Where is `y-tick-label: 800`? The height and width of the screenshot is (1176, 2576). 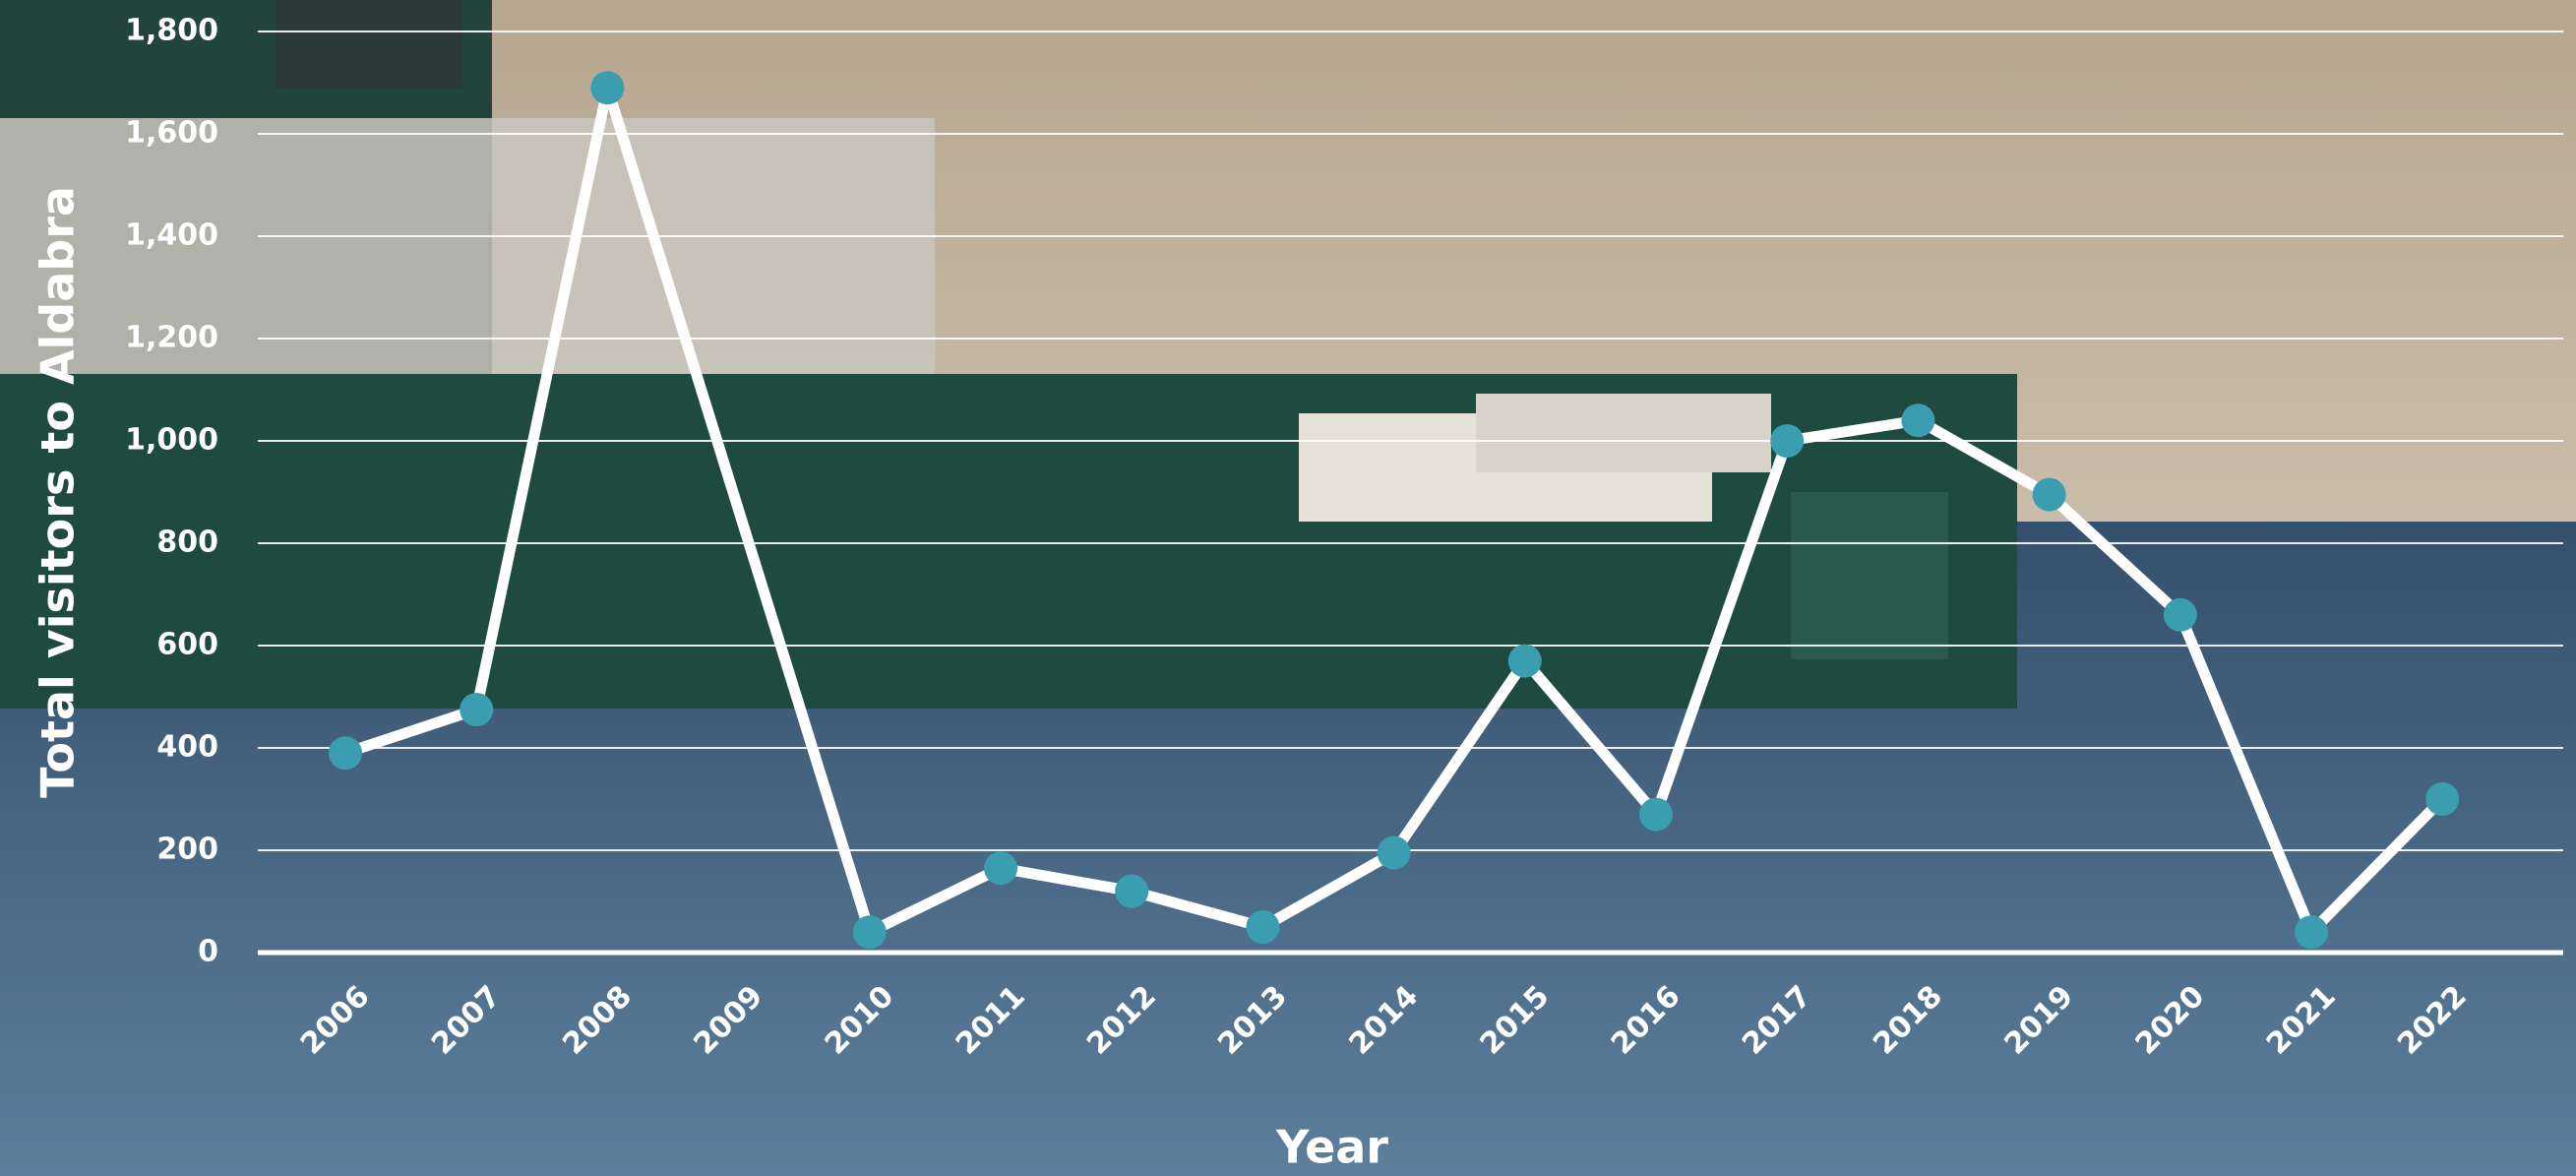 y-tick-label: 800 is located at coordinates (187, 543).